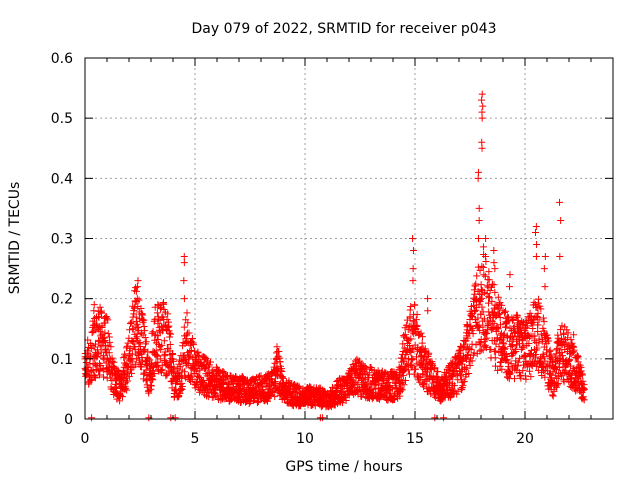 Image resolution: width=640 pixels, height=480 pixels. Describe the element at coordinates (195, 439) in the screenshot. I see `x-tick-label: 5` at that location.